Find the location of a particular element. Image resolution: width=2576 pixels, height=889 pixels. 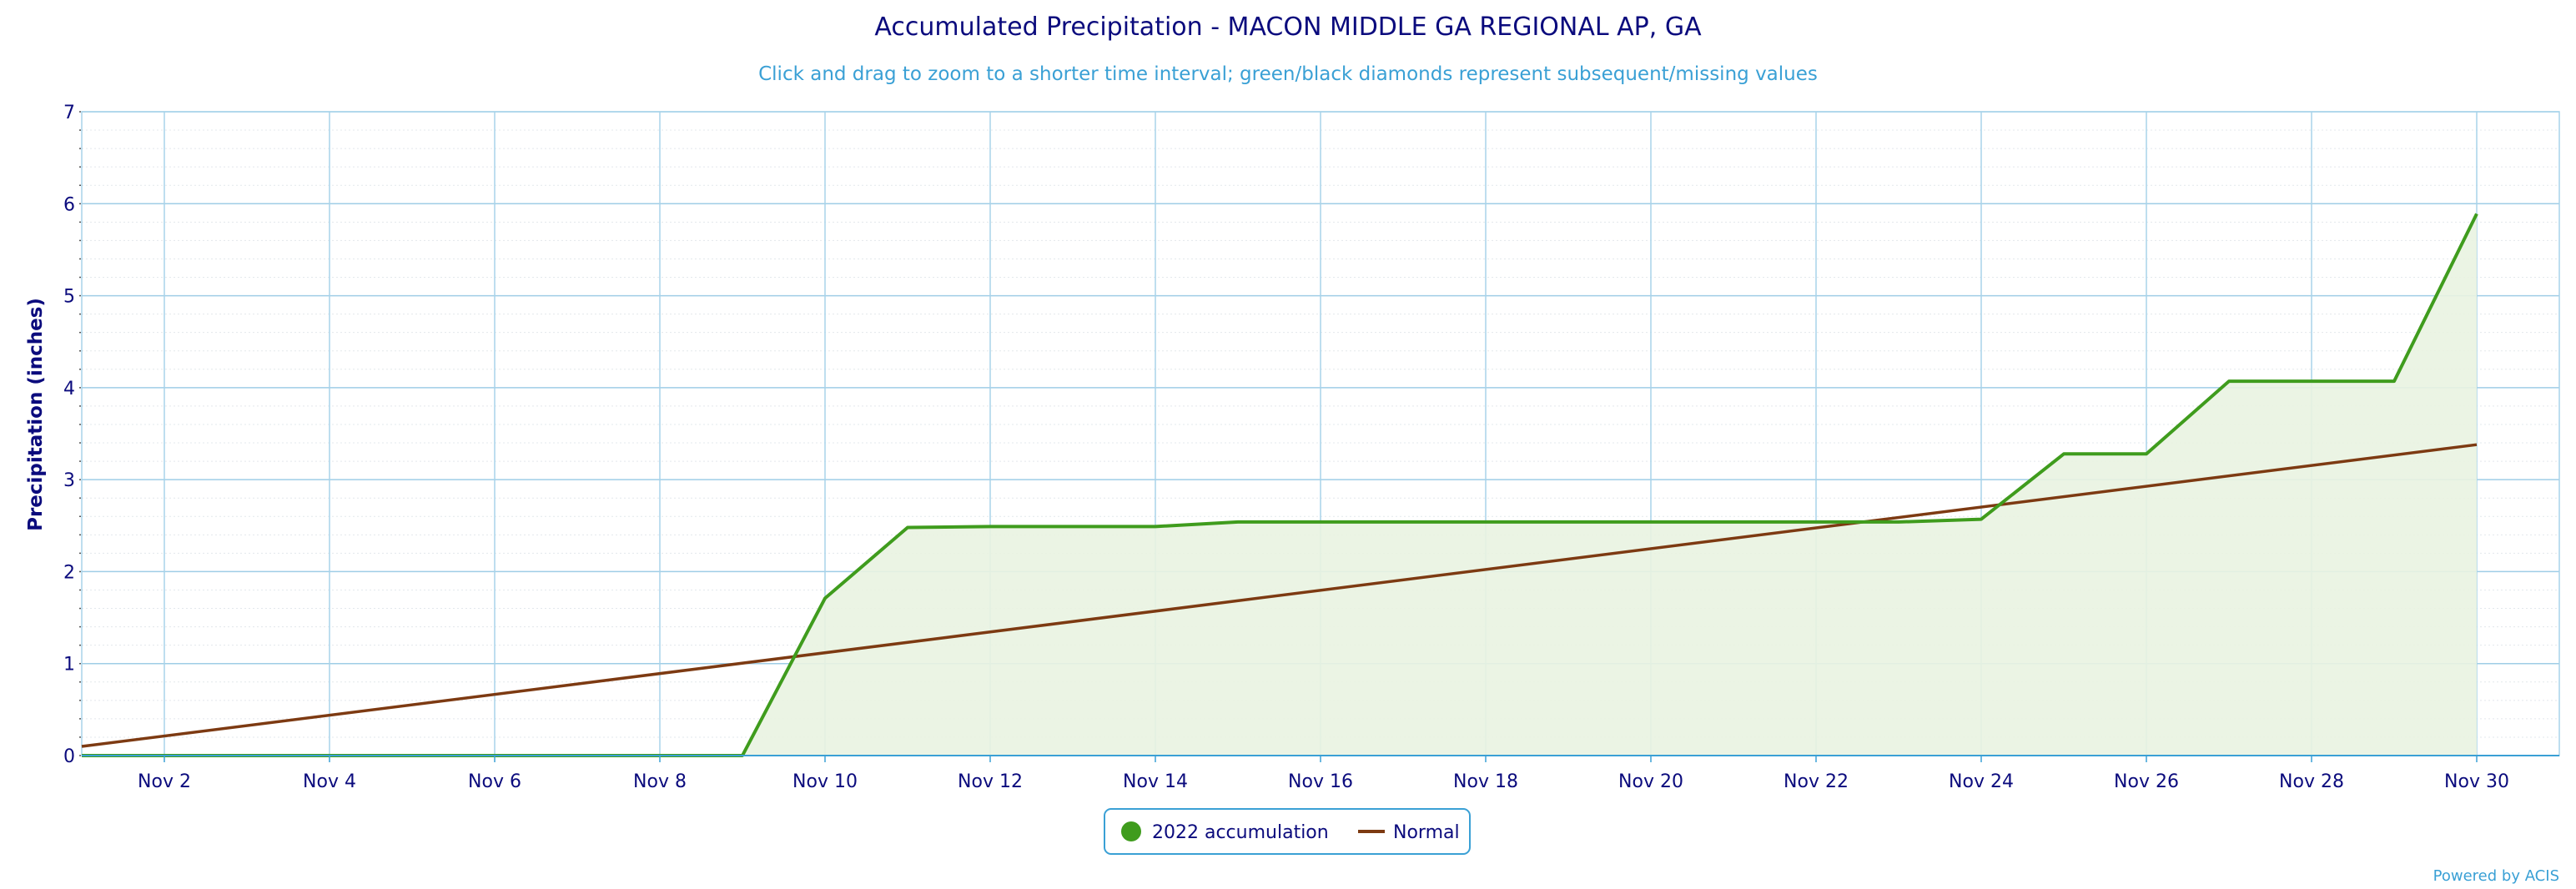

y-tick-label: 4 is located at coordinates (69, 389).